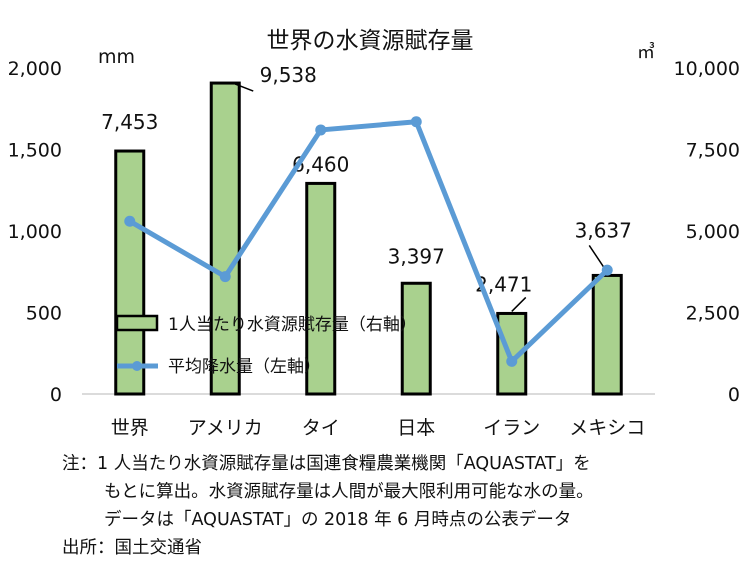 This screenshot has width=750, height=588. What do you see at coordinates (707, 69) in the screenshot?
I see `right-tick-label: 10,000` at bounding box center [707, 69].